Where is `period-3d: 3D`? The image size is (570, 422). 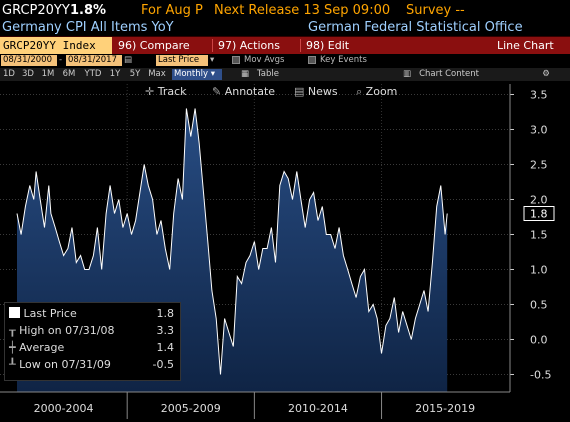
period-3d: 3D is located at coordinates (28, 74).